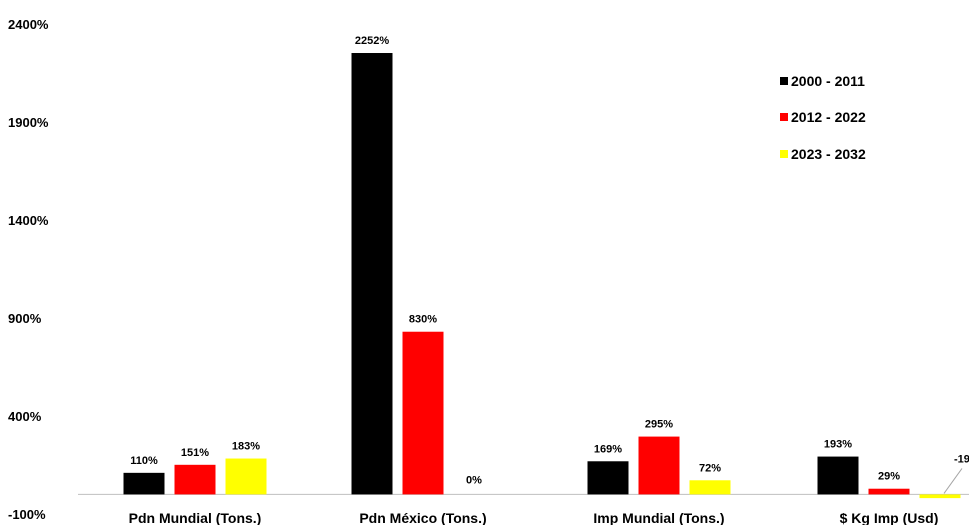  What do you see at coordinates (828, 81) in the screenshot?
I see `legend-label: 2000 - 2011` at bounding box center [828, 81].